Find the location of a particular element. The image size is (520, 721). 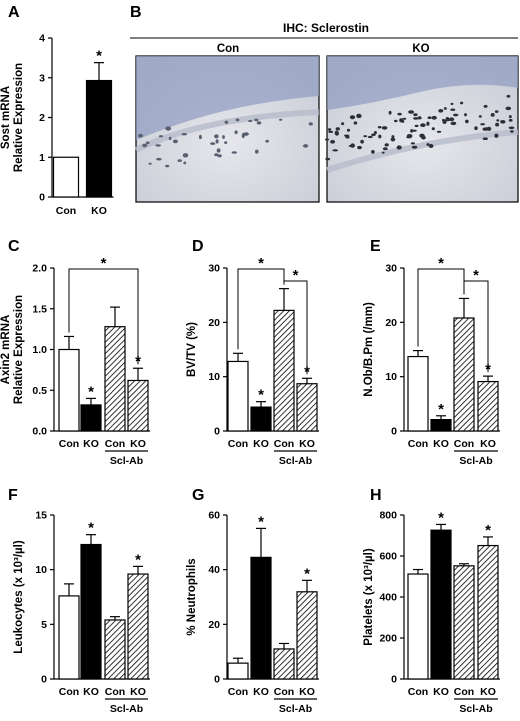

y-tick-label: 200 is located at coordinates (388, 639).